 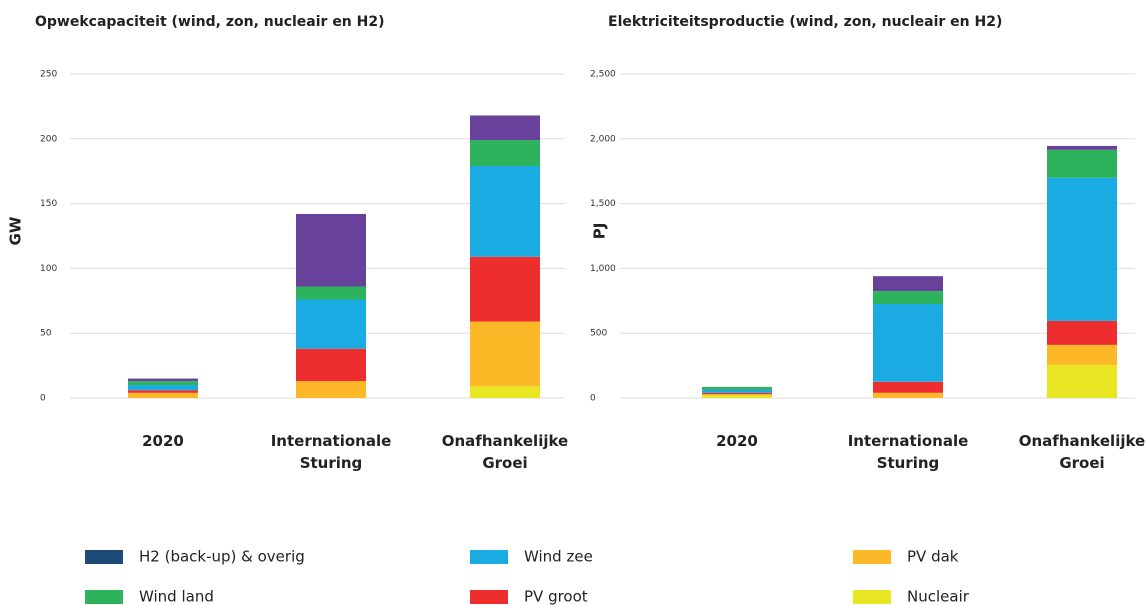 What do you see at coordinates (48, 204) in the screenshot?
I see `y-tick-label: 150` at bounding box center [48, 204].